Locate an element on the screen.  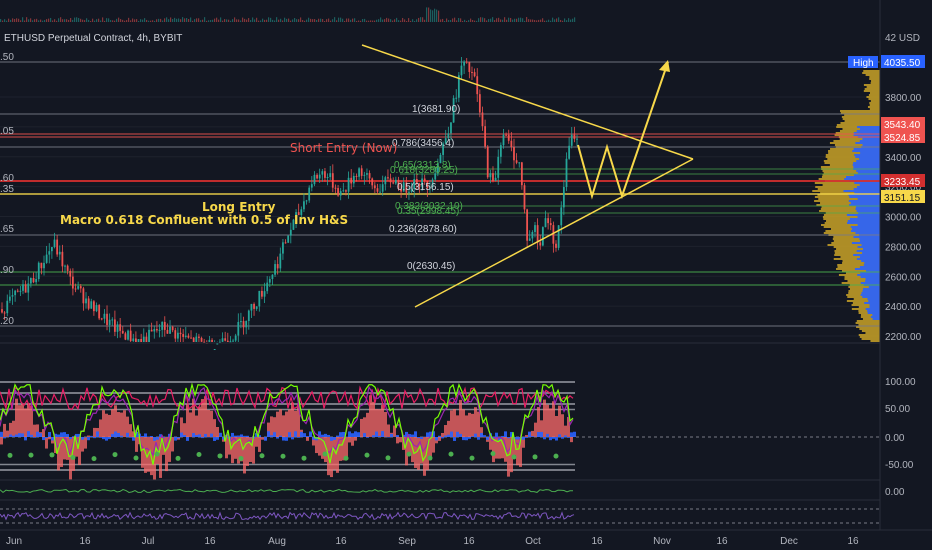
projection-path is located at coordinates (623, 130).